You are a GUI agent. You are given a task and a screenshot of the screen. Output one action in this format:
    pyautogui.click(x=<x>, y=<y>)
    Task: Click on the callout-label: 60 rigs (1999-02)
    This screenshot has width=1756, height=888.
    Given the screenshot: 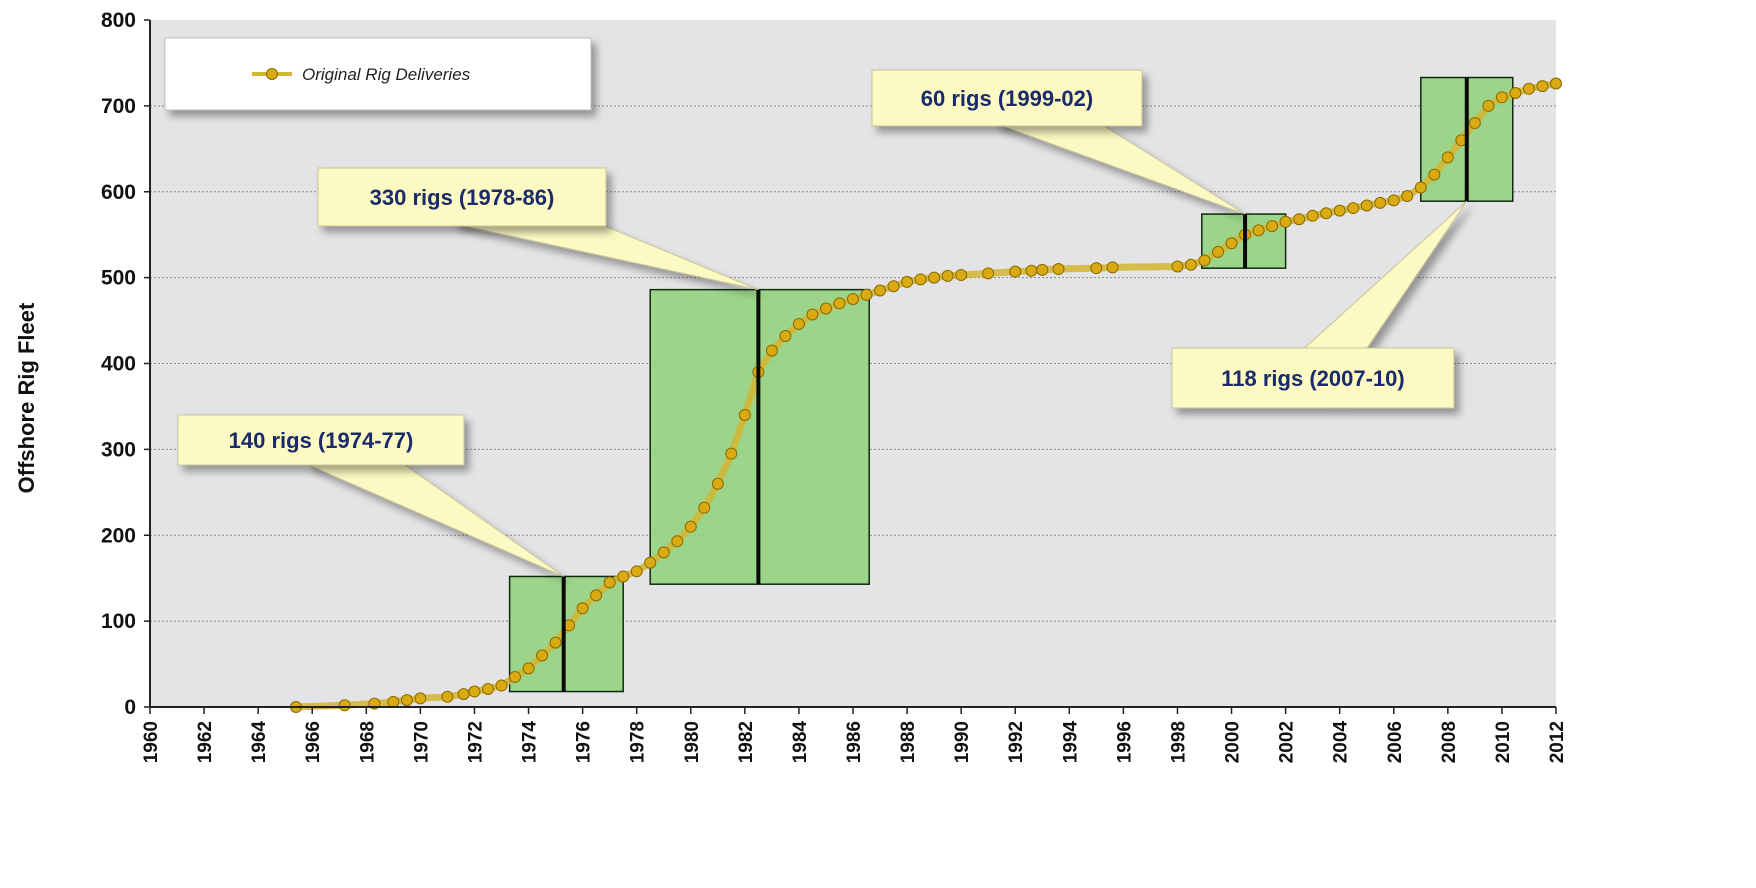 What is the action you would take?
    pyautogui.click(x=1007, y=98)
    